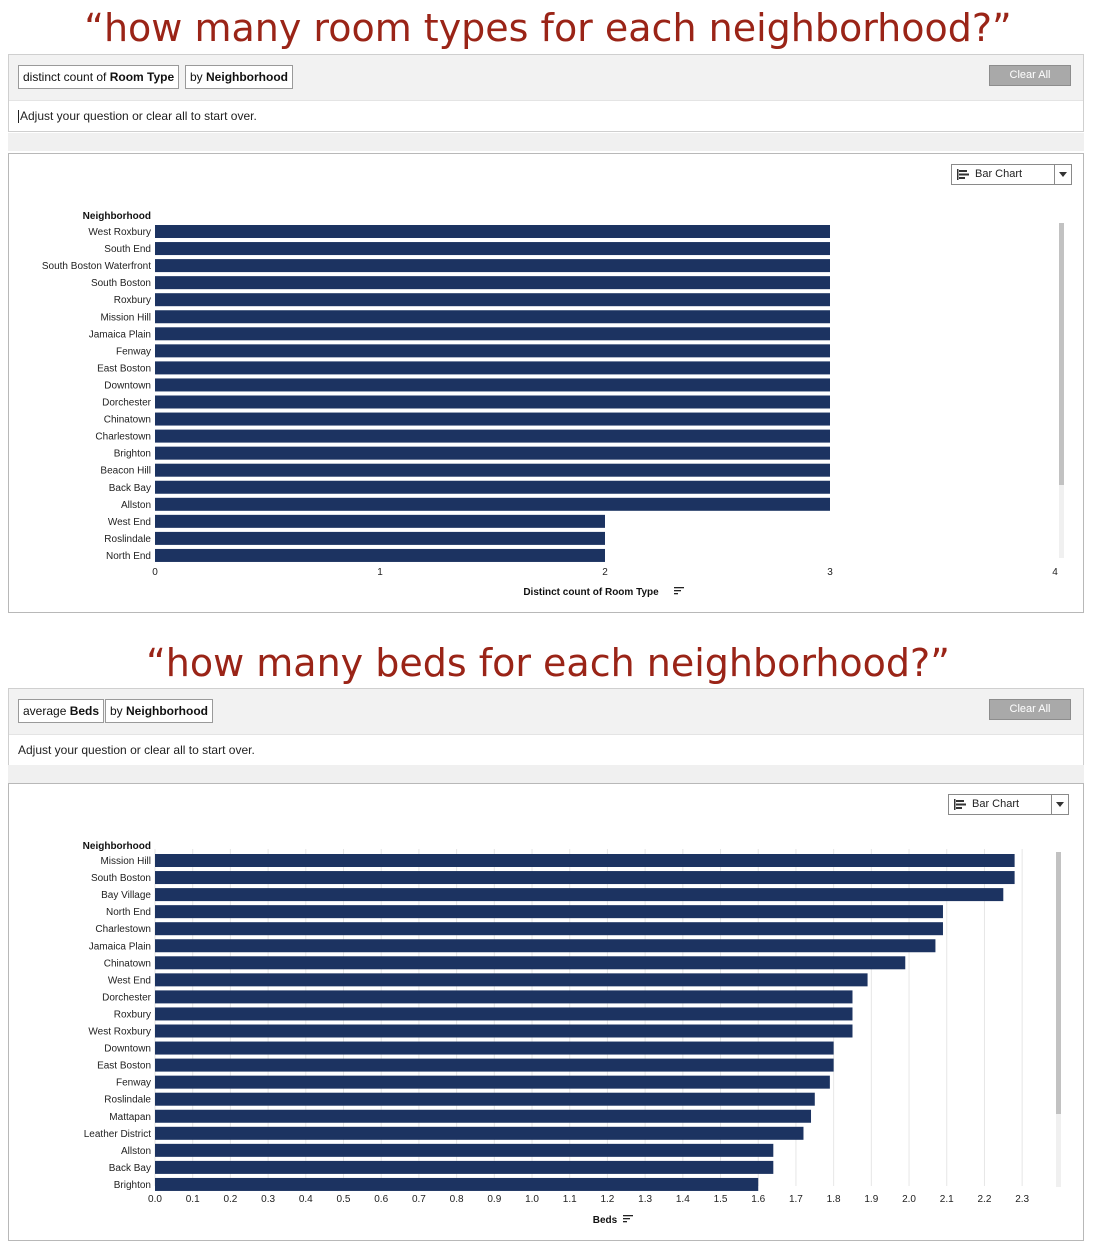  I want to click on x-tick-label: 1.1, so click(570, 1199).